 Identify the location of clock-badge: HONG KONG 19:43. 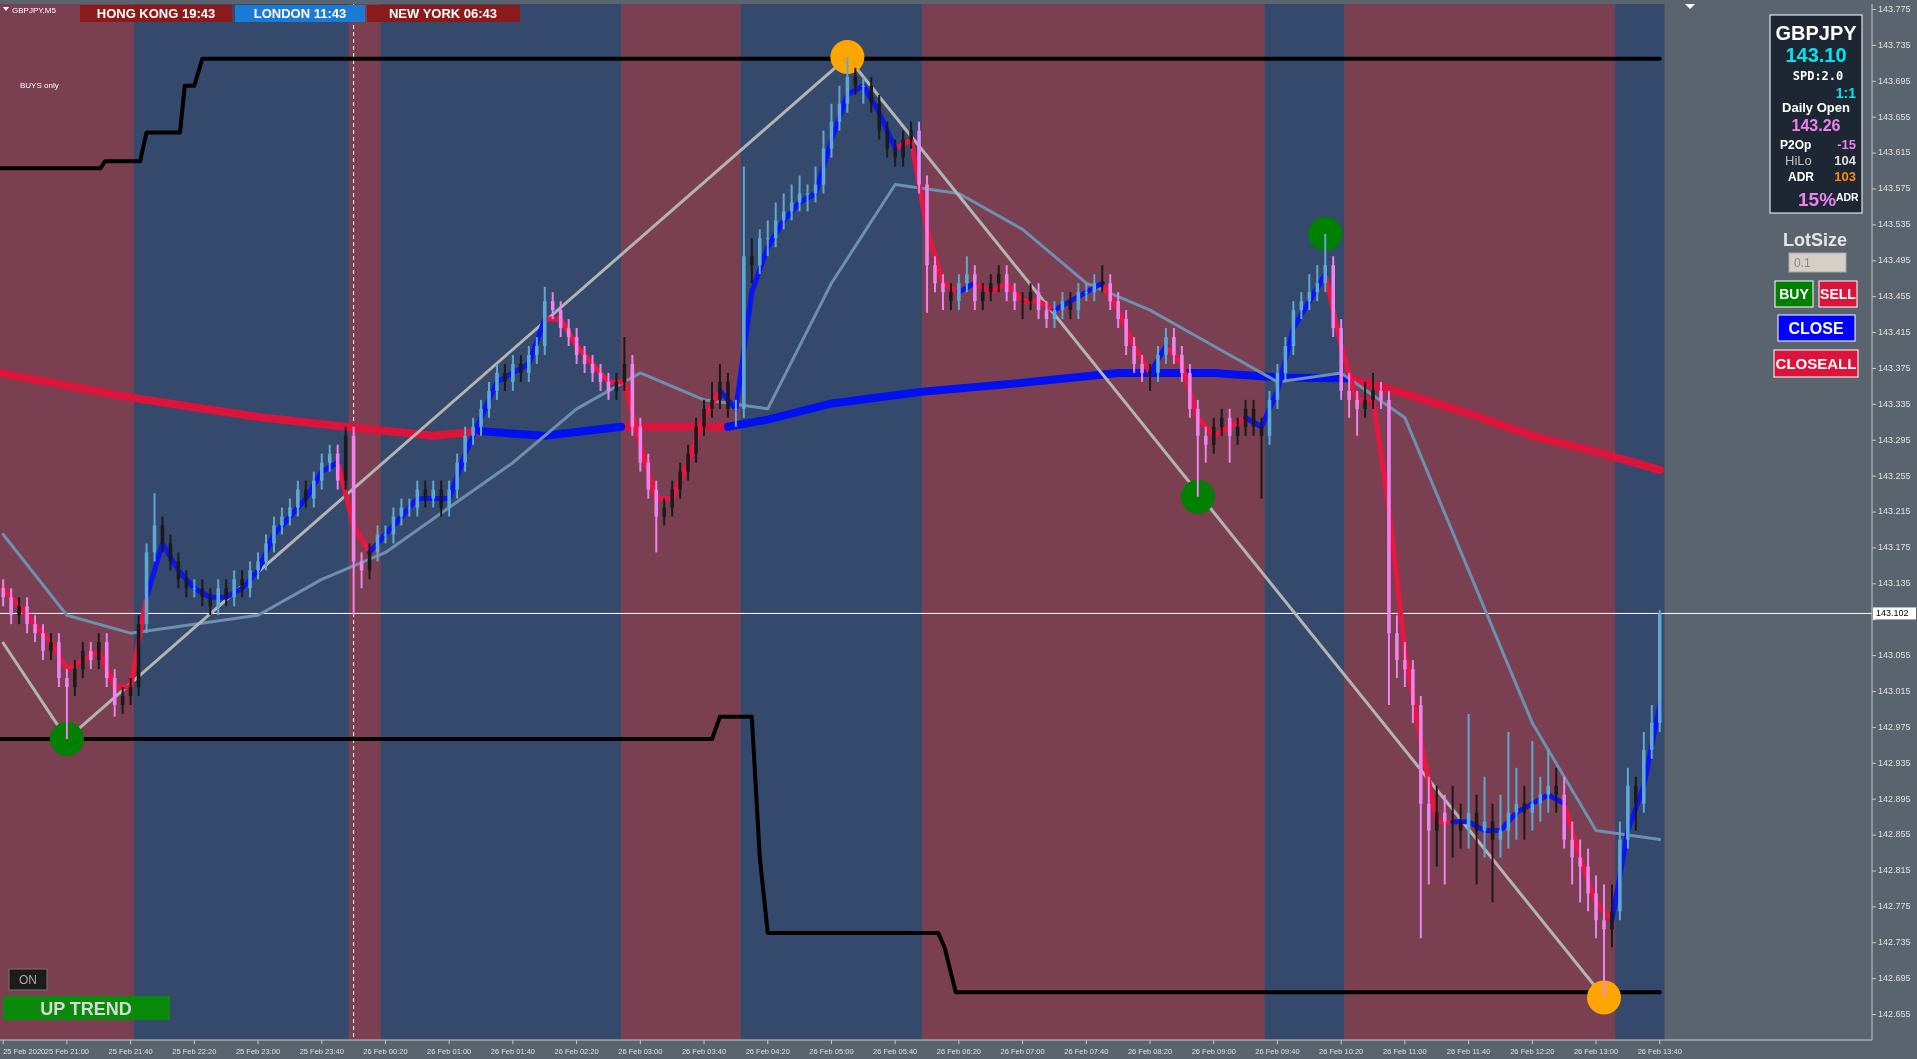
(156, 13).